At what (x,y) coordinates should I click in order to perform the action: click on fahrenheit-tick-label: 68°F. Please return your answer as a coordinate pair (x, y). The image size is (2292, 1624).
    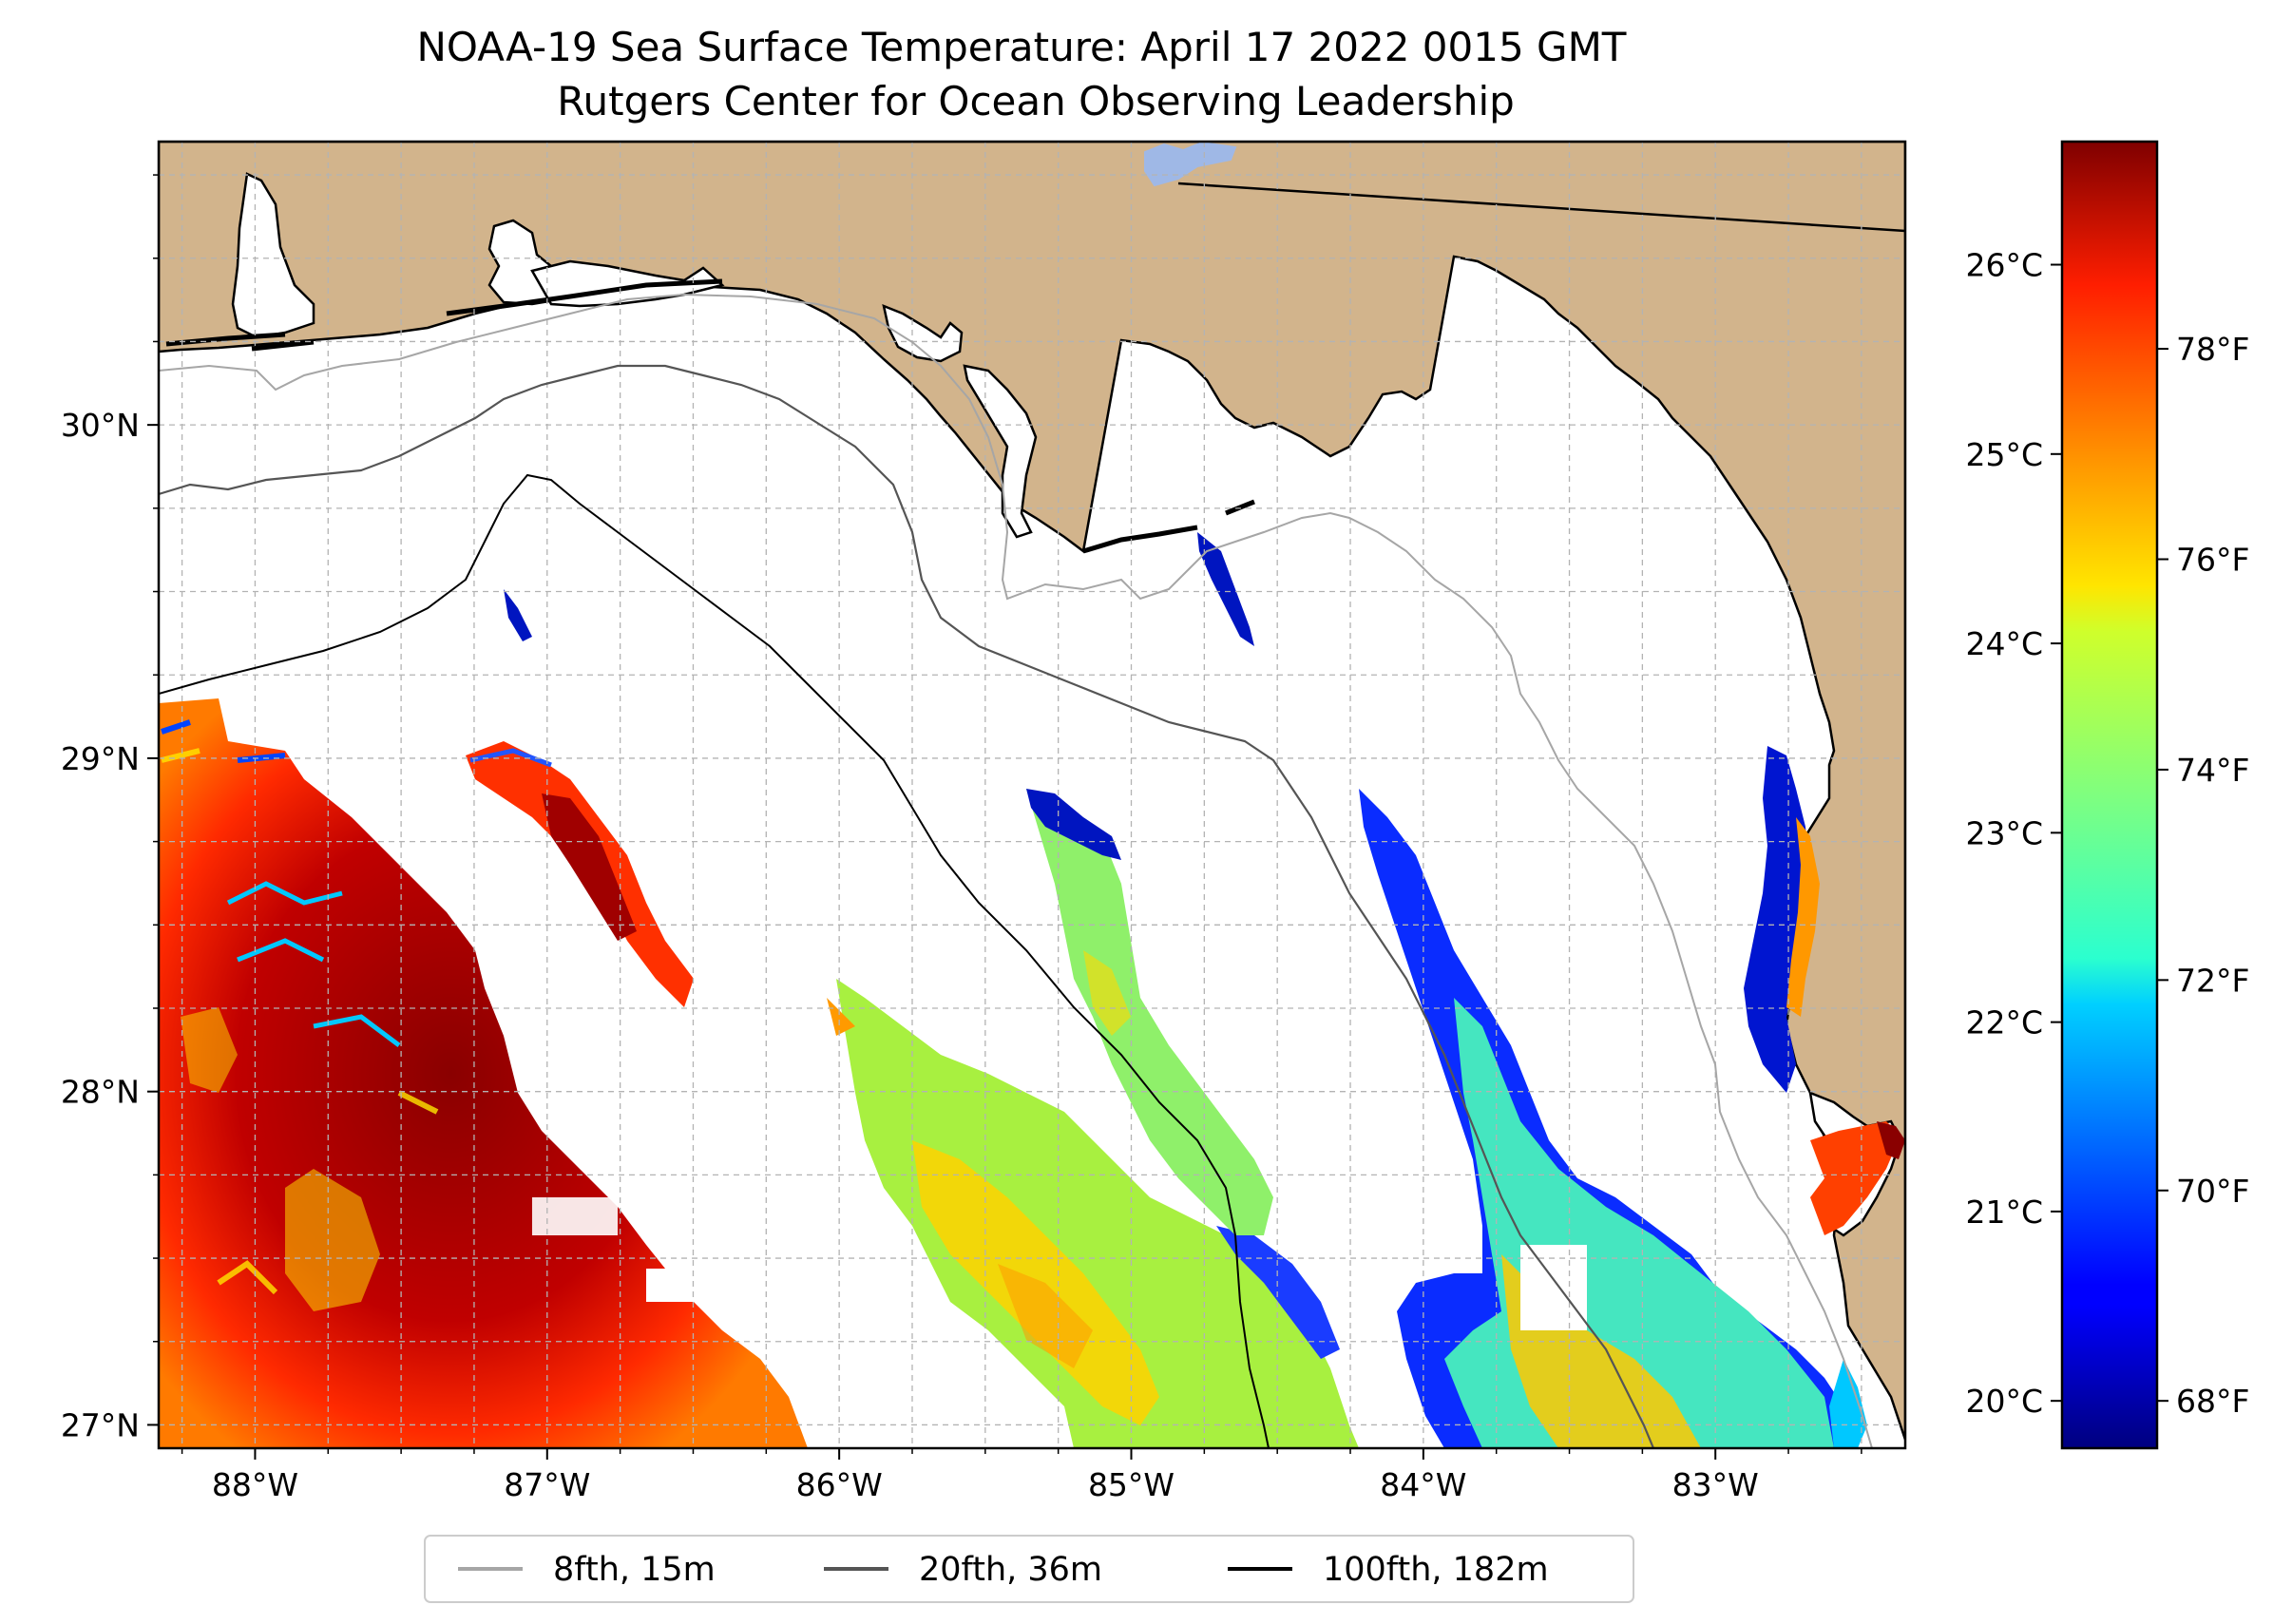
    Looking at the image, I should click on (2212, 1401).